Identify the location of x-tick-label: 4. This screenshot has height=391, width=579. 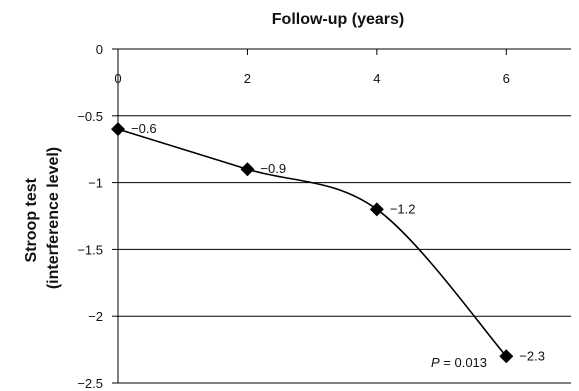
(376, 78).